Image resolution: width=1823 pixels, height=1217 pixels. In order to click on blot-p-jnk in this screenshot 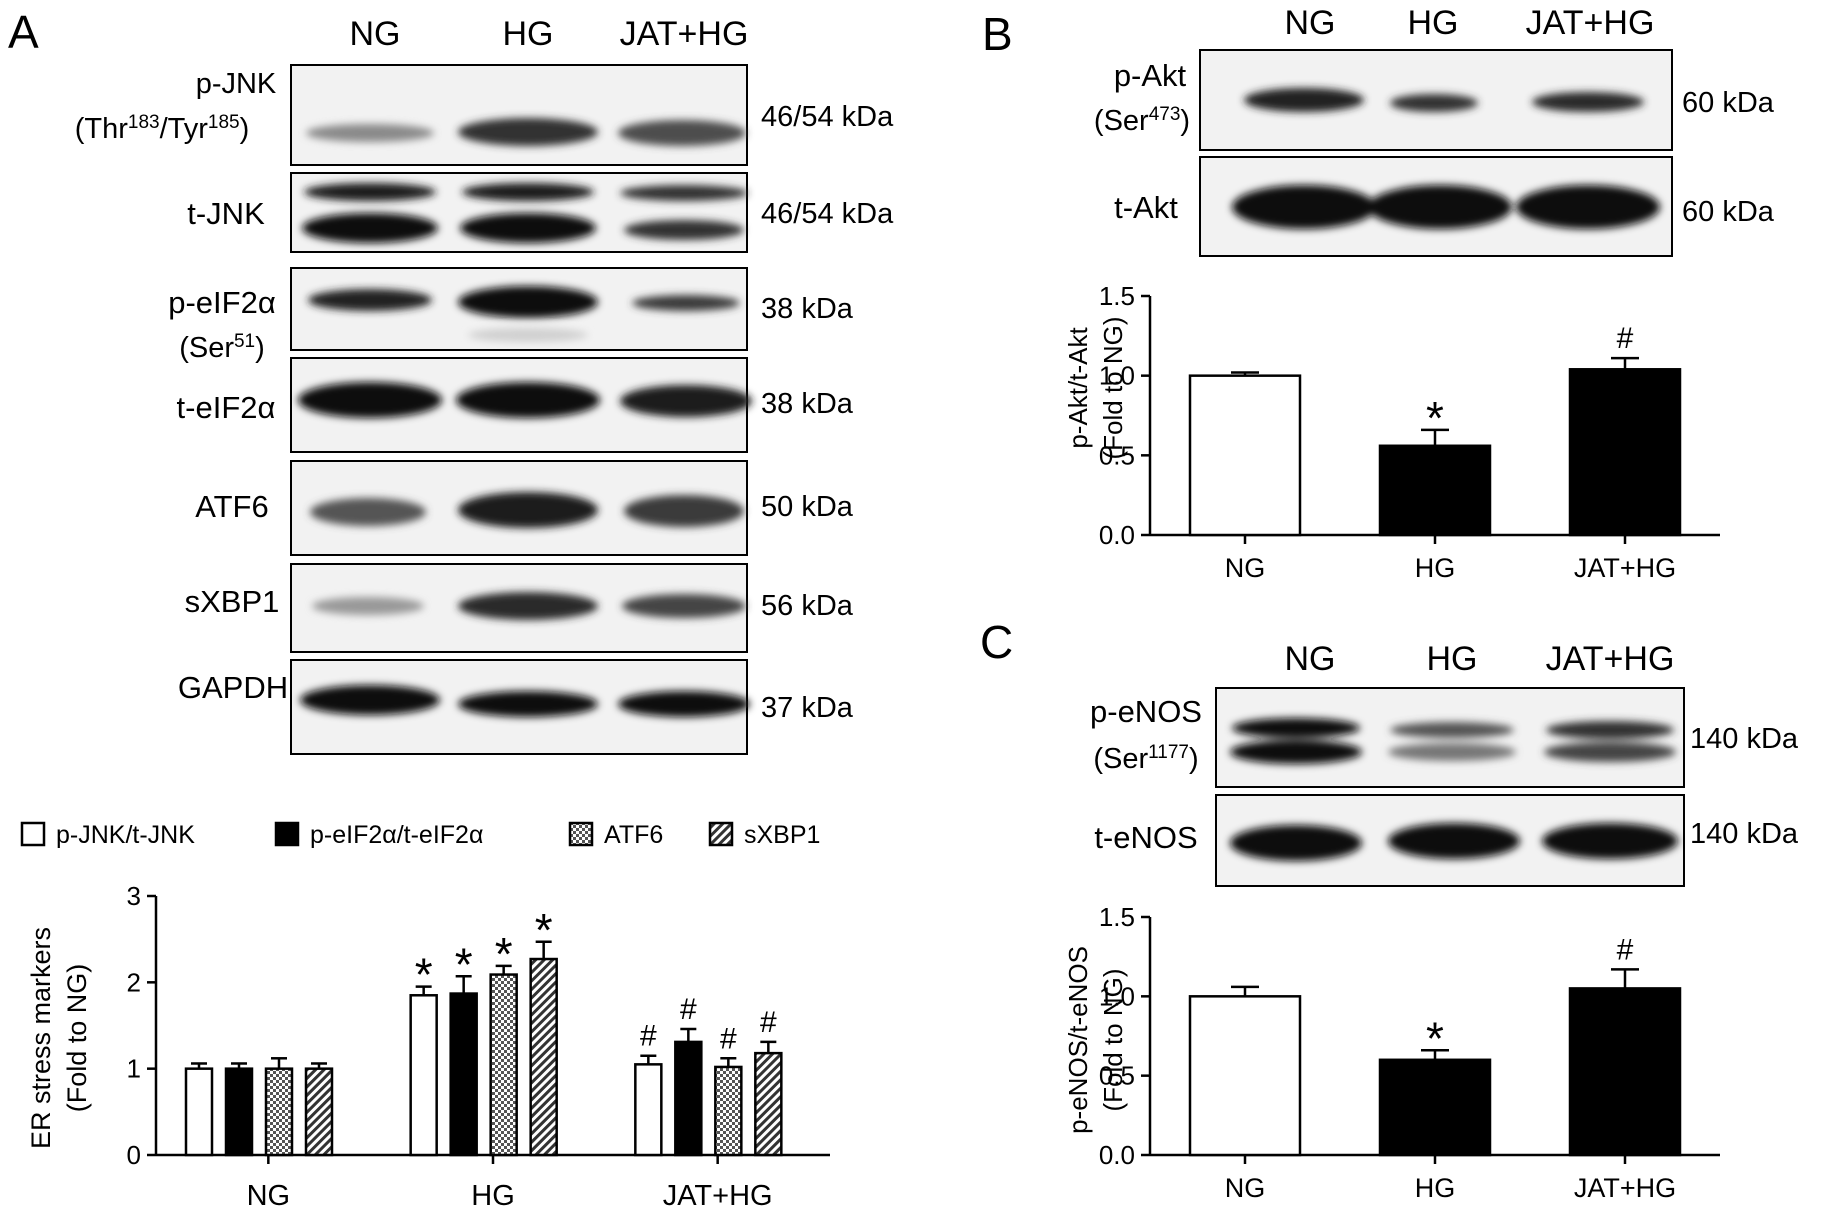, I will do `click(519, 115)`.